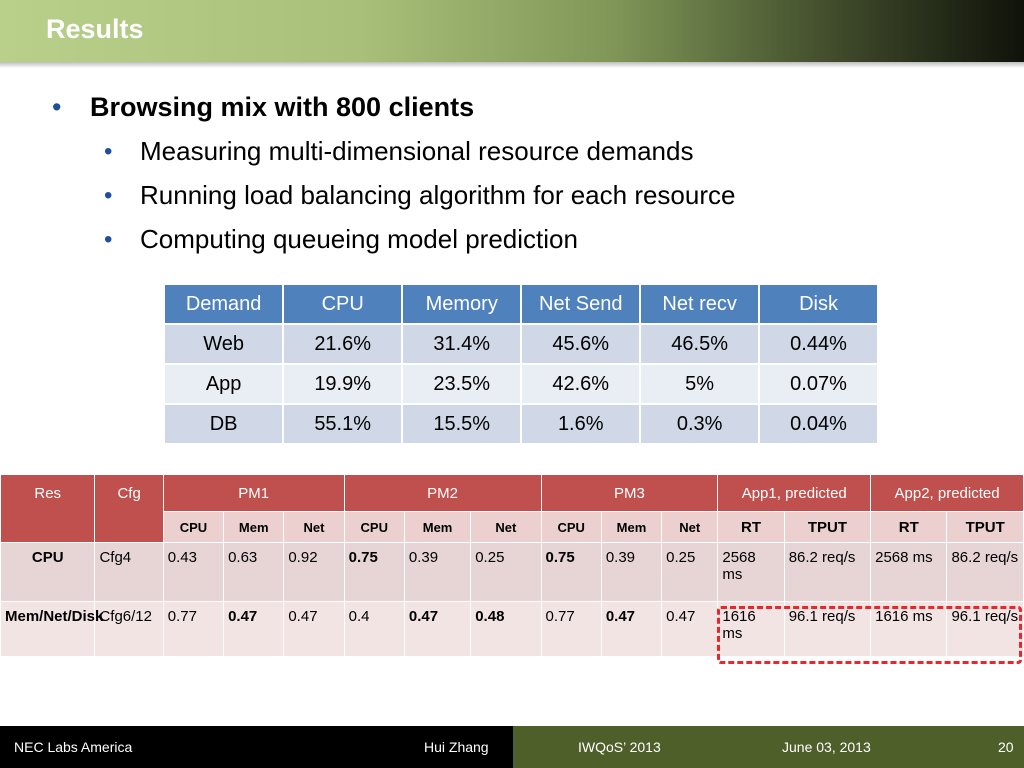 The height and width of the screenshot is (768, 1024). What do you see at coordinates (462, 344) in the screenshot?
I see `table-cell: 31.4%` at bounding box center [462, 344].